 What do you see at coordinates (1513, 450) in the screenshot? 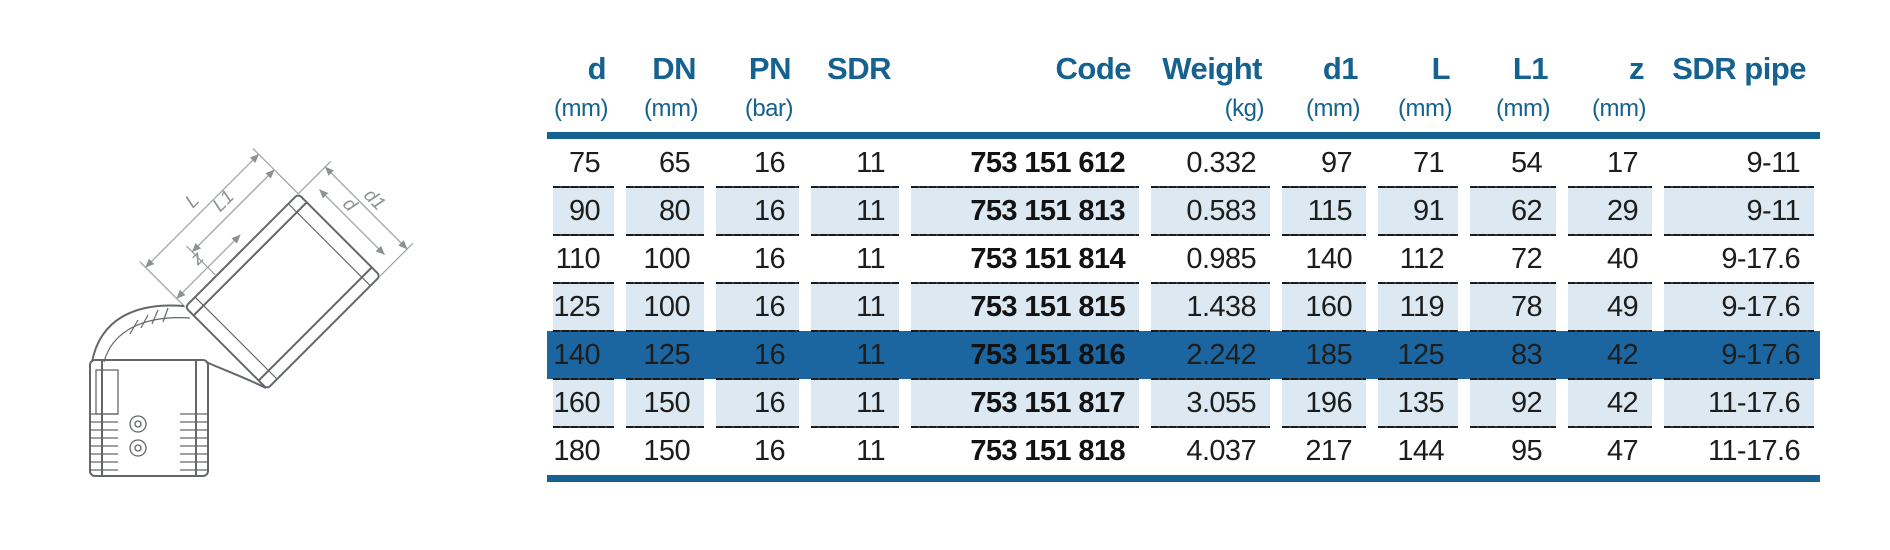
I see `cell-l1: 95` at bounding box center [1513, 450].